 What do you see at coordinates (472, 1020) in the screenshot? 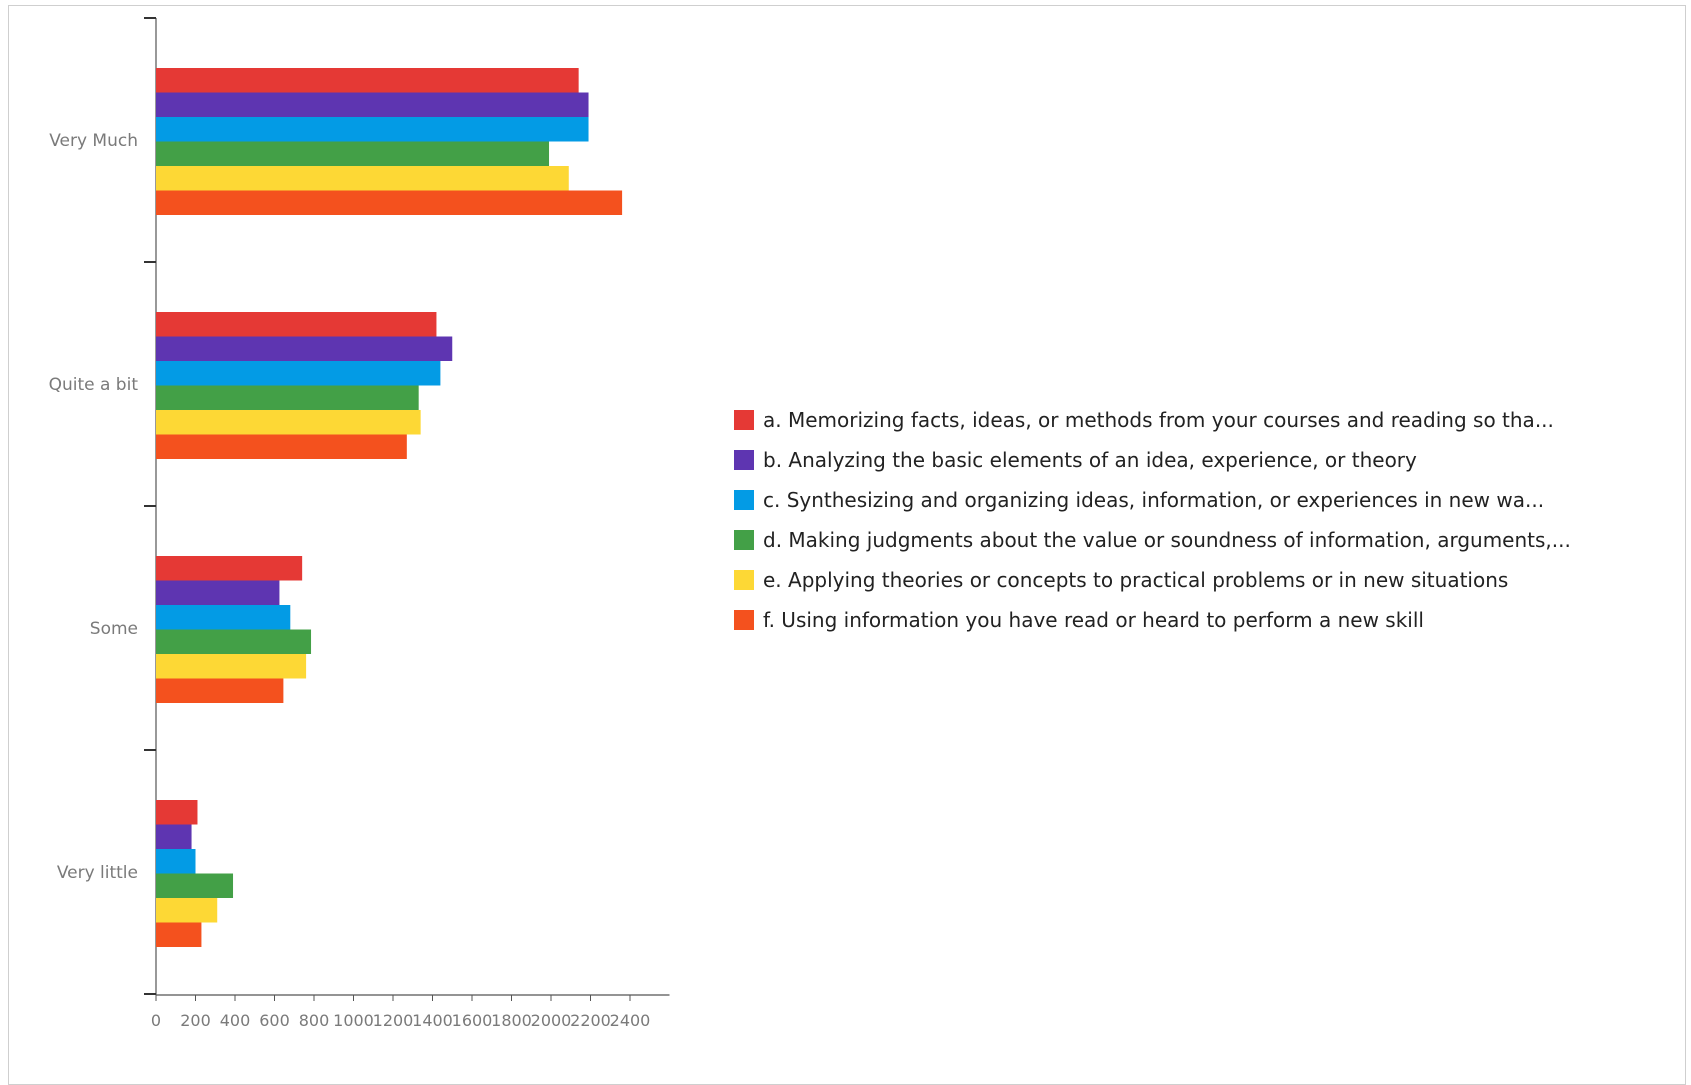
I see `x-tick-label: 1600` at bounding box center [472, 1020].